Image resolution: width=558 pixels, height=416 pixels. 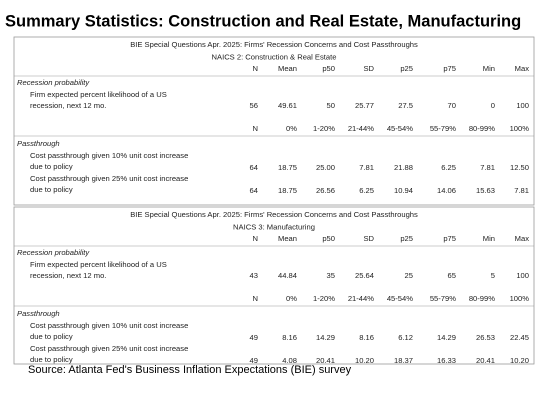 What do you see at coordinates (325, 190) in the screenshot?
I see `cell-value: 26.56` at bounding box center [325, 190].